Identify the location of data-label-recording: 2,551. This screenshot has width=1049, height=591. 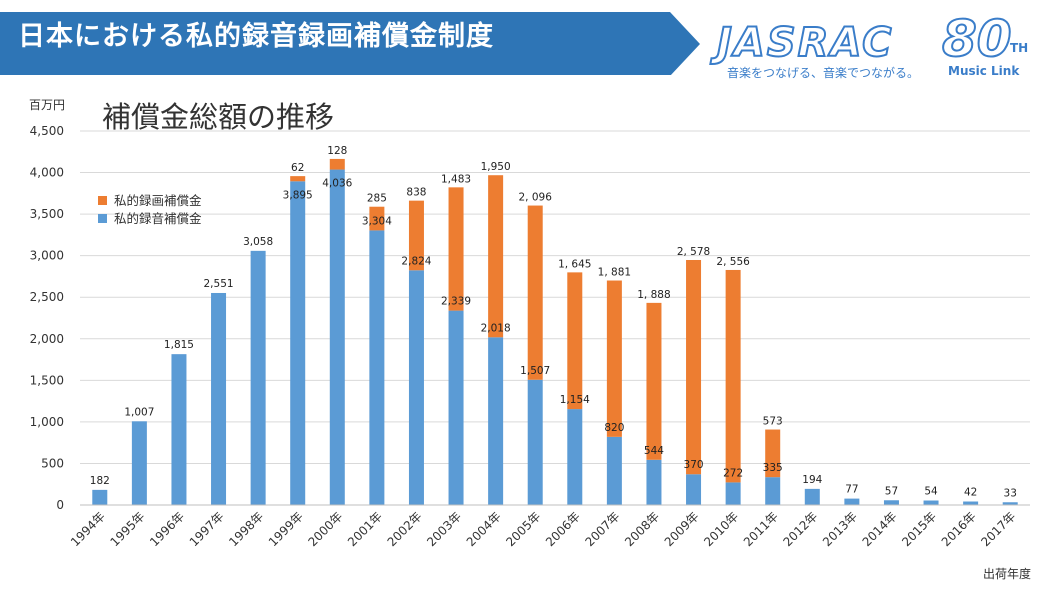
(219, 284).